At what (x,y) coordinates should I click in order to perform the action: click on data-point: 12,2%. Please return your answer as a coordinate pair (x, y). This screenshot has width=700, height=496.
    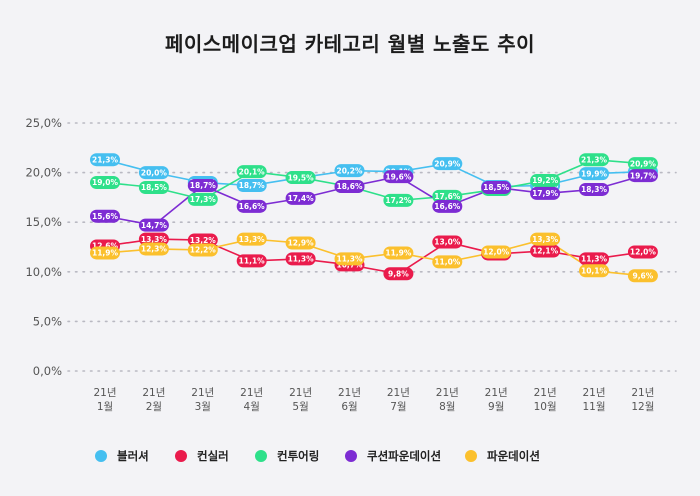
    Looking at the image, I should click on (202, 250).